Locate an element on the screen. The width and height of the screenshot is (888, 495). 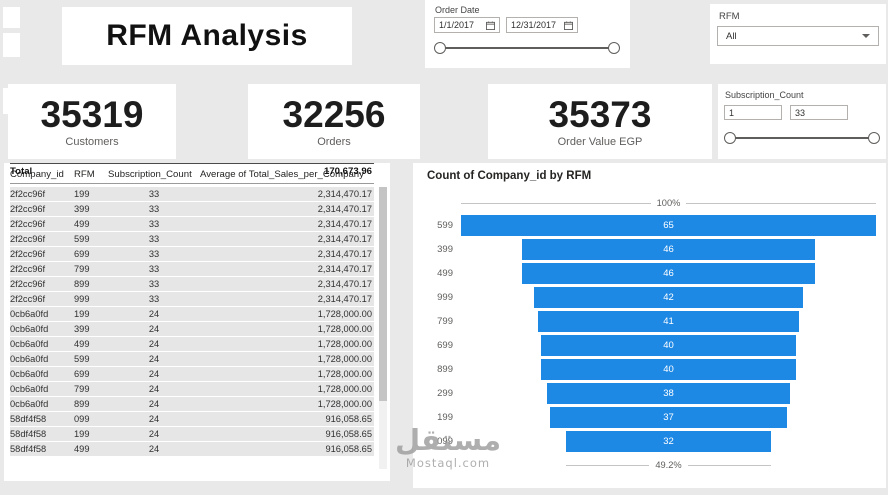
funnel-category-label: 199 is located at coordinates (445, 417).